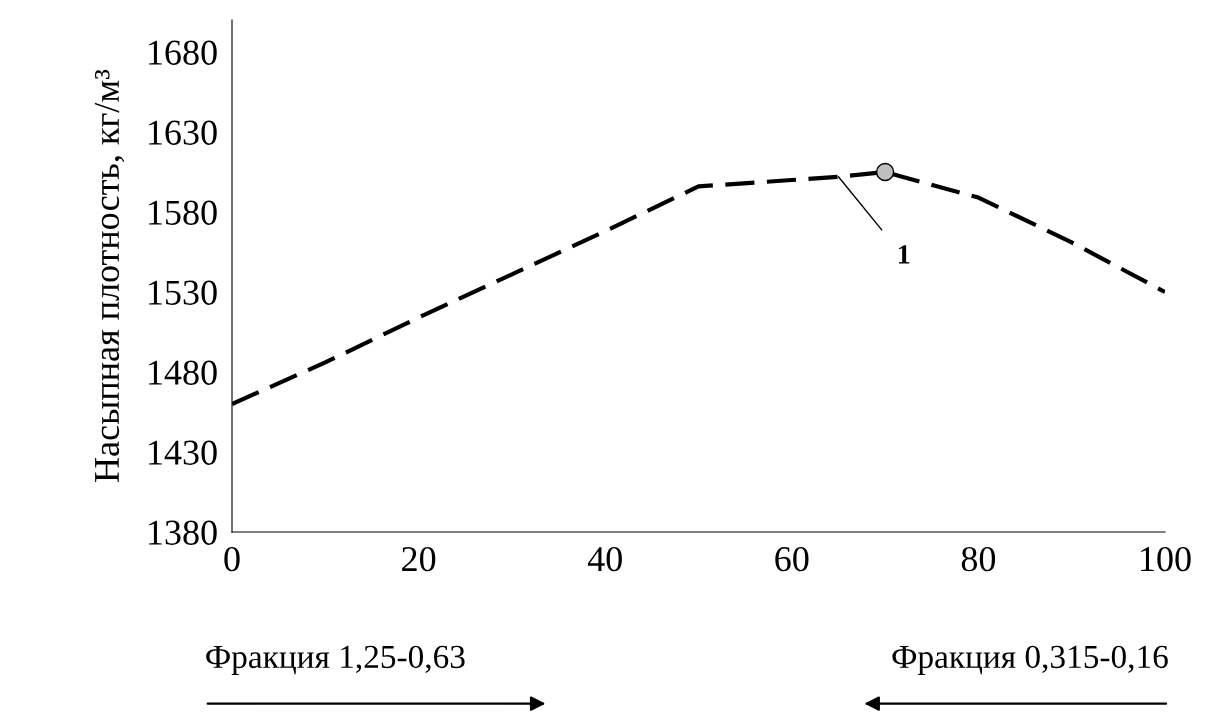  Describe the element at coordinates (335, 660) in the screenshot. I see `text: Фракция 1,25-0,63` at that location.